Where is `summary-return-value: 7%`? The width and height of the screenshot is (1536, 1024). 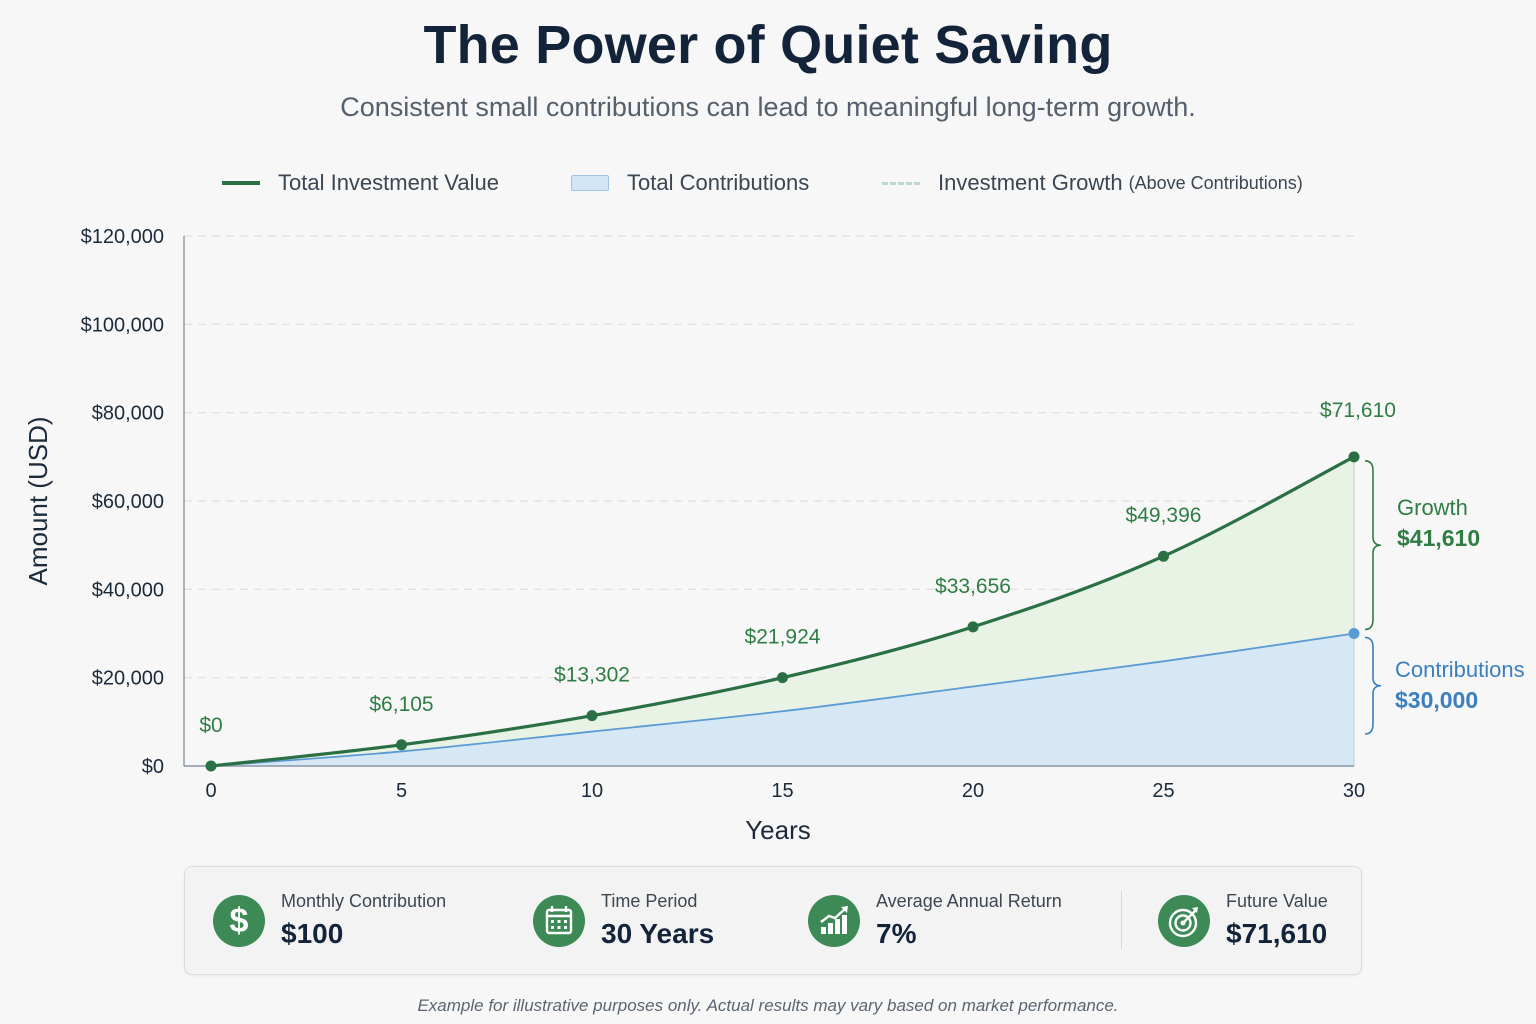
summary-return-value: 7% is located at coordinates (896, 933).